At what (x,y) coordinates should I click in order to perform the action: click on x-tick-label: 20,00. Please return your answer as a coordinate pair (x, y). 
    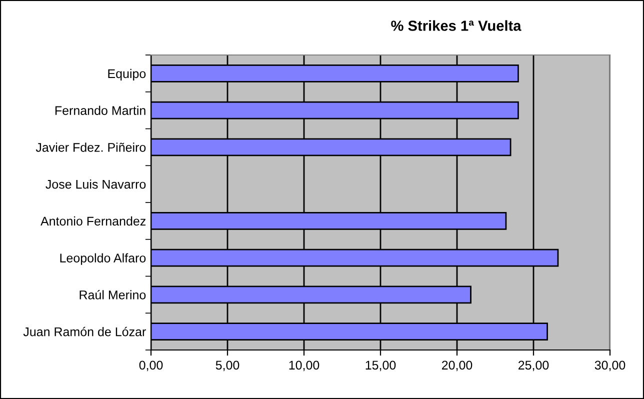
    Looking at the image, I should click on (457, 366).